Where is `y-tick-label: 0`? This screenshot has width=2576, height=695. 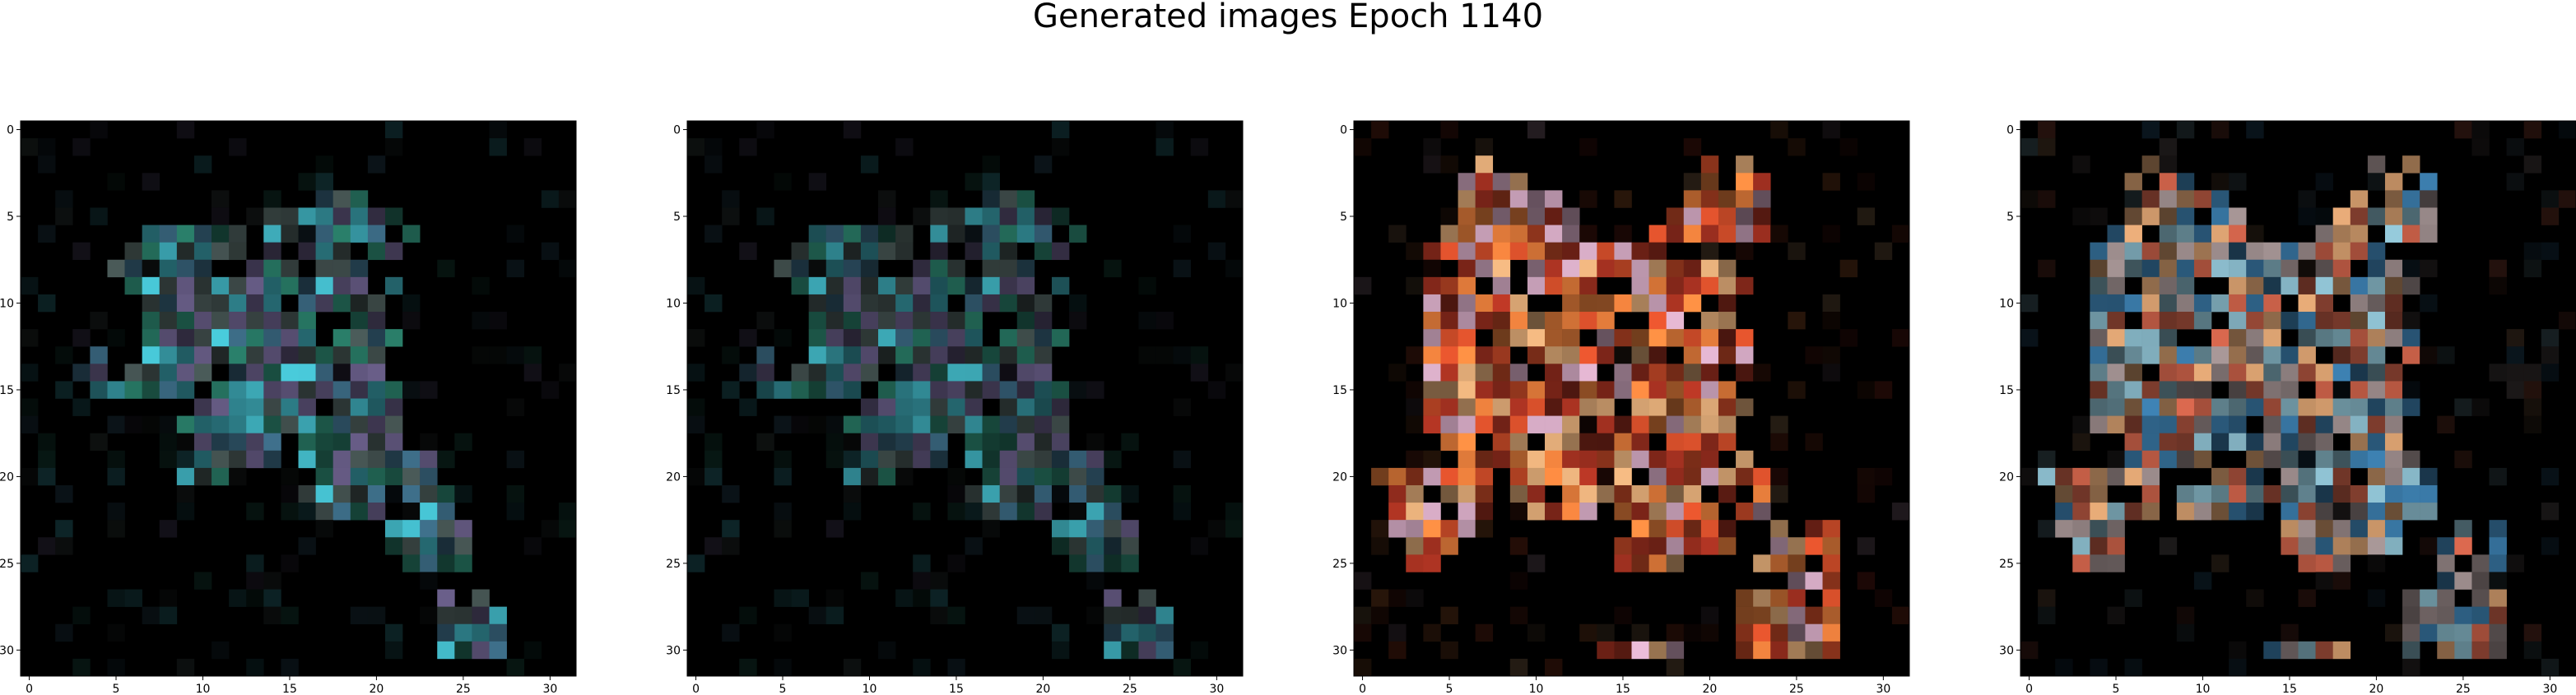
y-tick-label: 0 is located at coordinates (677, 130).